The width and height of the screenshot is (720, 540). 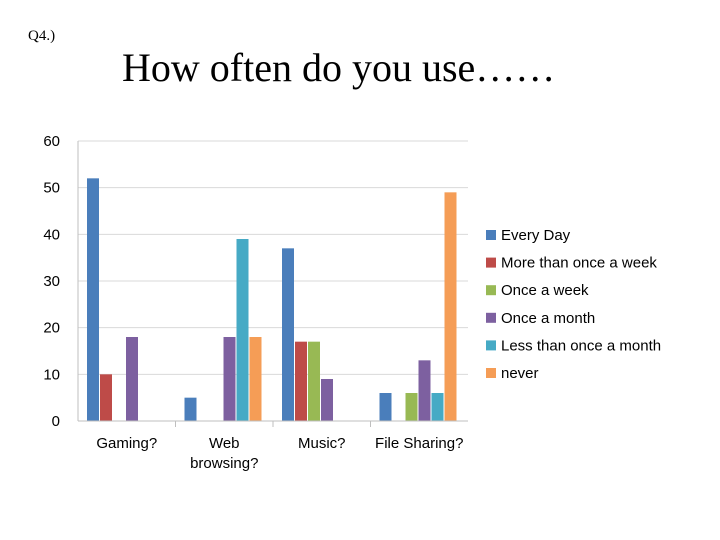 What do you see at coordinates (51, 141) in the screenshot?
I see `y-tick-label: 60` at bounding box center [51, 141].